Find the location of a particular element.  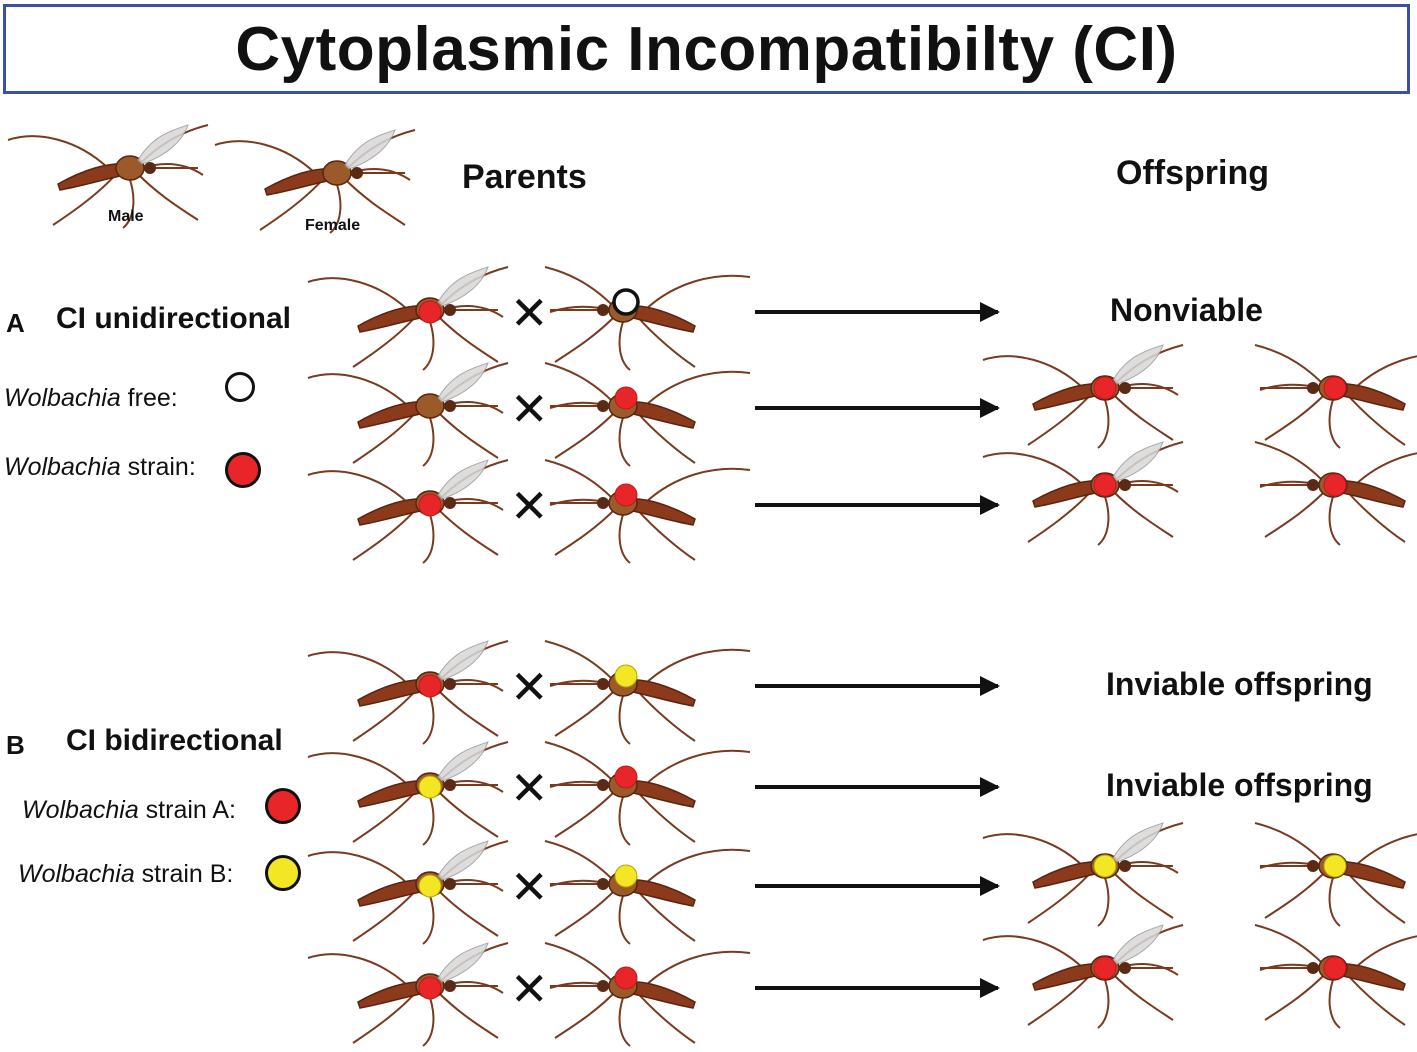

section-b-cross-3-offspring-1-mosquito is located at coordinates (1083, 874).